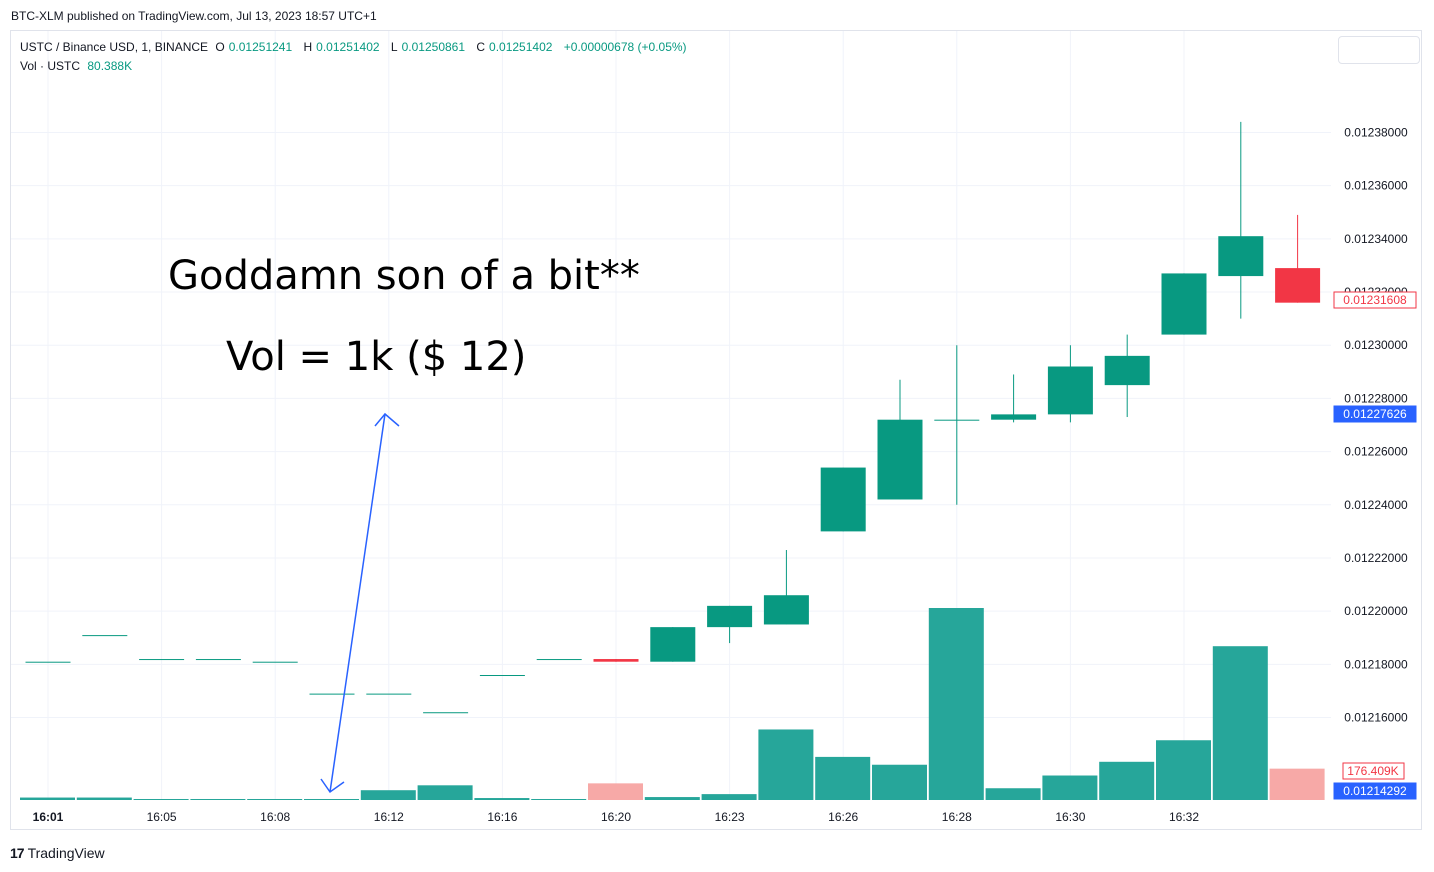  I want to click on time-tick-label: 16:16, so click(502, 817).